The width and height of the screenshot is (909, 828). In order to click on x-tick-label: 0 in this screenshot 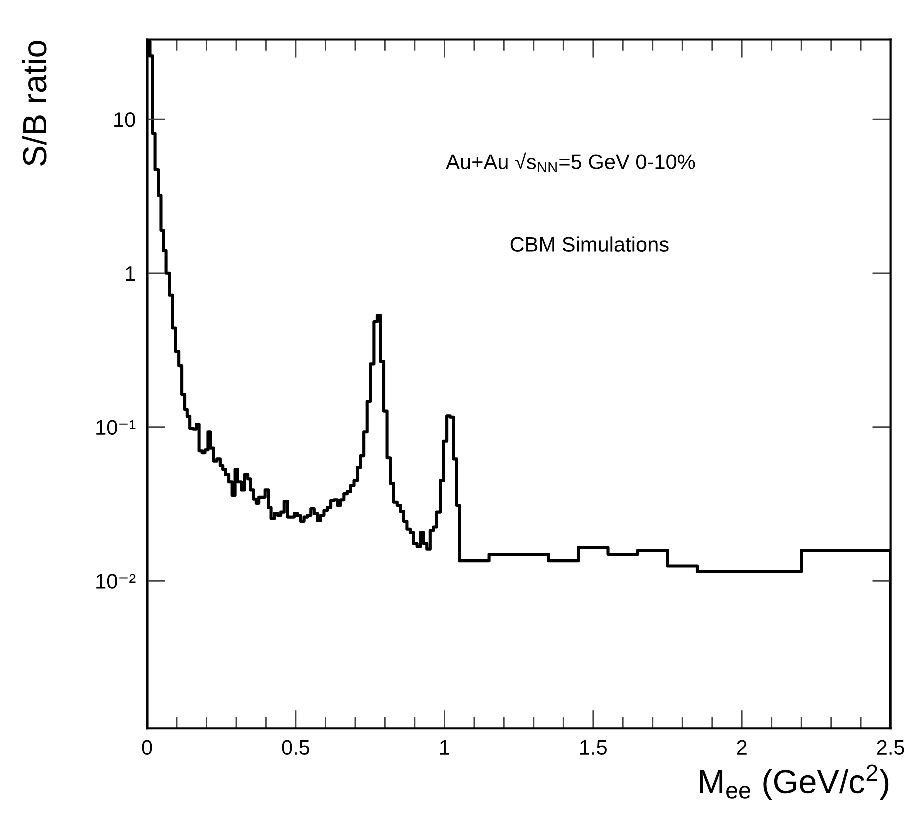, I will do `click(147, 748)`.